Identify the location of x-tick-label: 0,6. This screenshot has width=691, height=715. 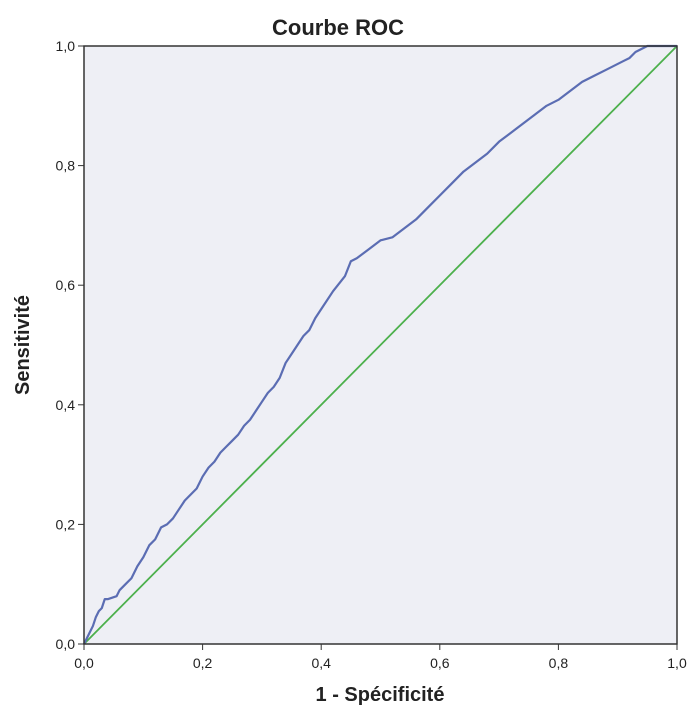
(440, 663).